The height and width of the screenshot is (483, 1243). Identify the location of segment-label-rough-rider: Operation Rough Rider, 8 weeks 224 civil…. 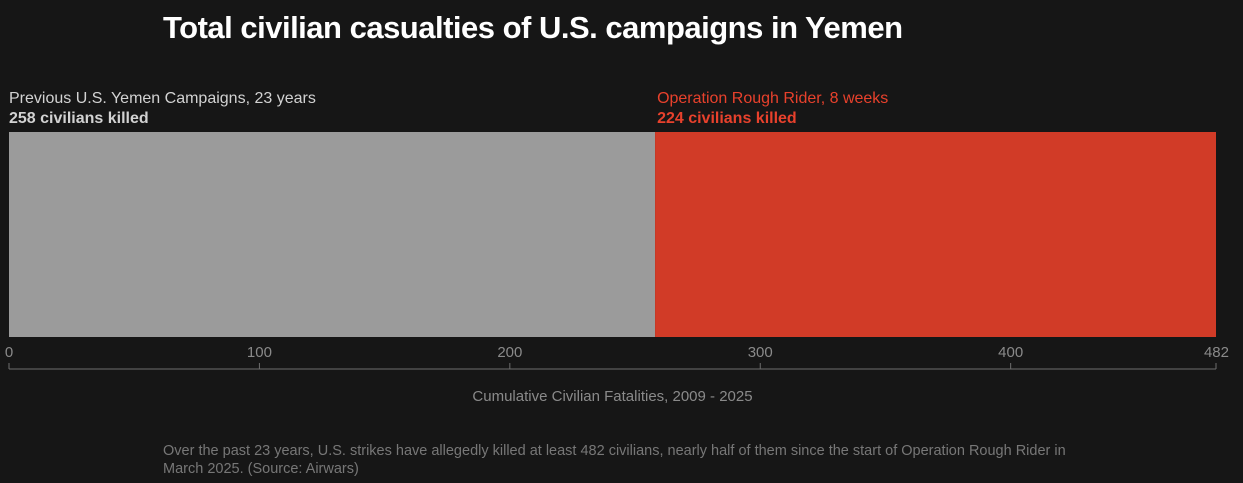
(772, 109).